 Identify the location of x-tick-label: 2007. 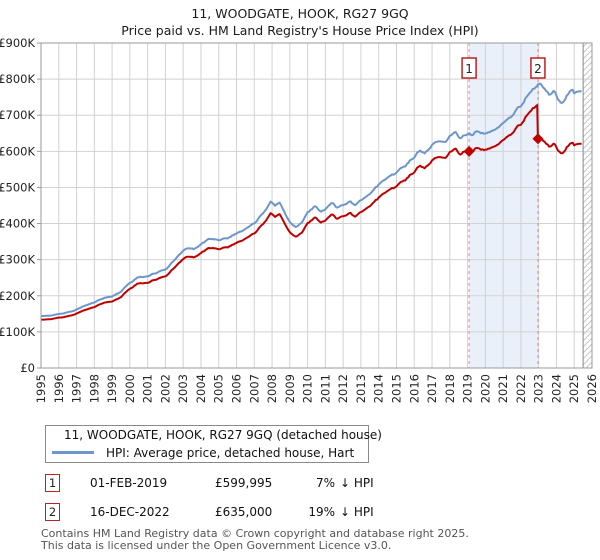
(254, 388).